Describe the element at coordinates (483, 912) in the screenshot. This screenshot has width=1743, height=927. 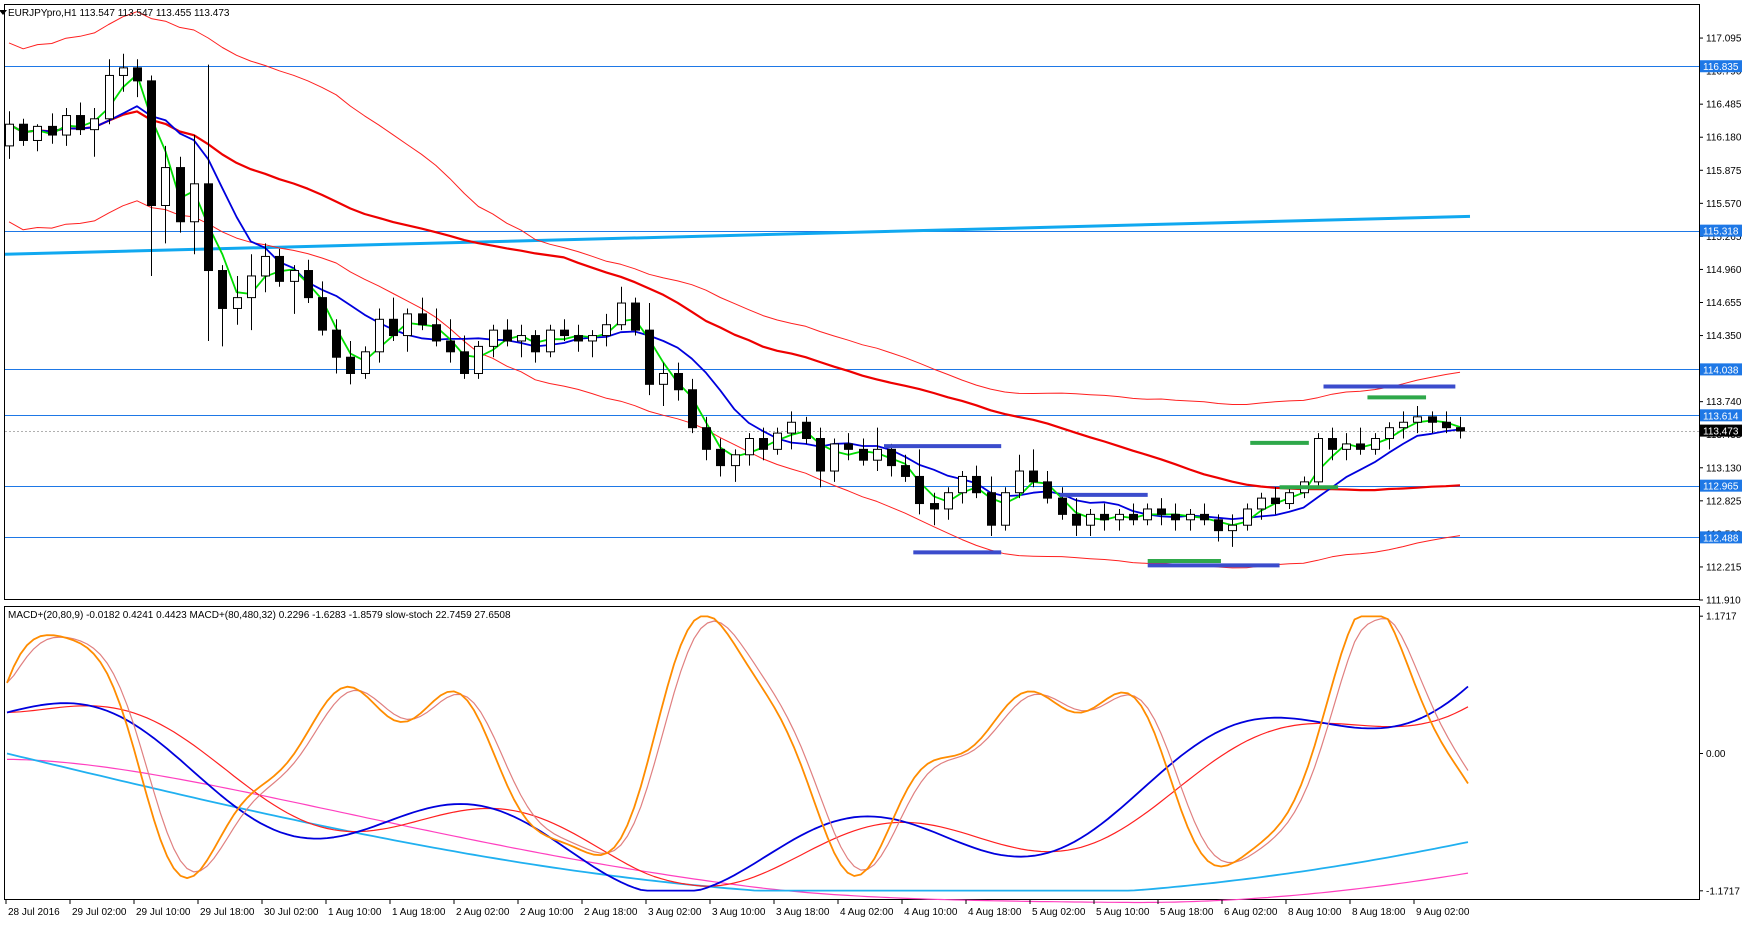
I see `time-tick-label: 2 Aug 02:00` at that location.